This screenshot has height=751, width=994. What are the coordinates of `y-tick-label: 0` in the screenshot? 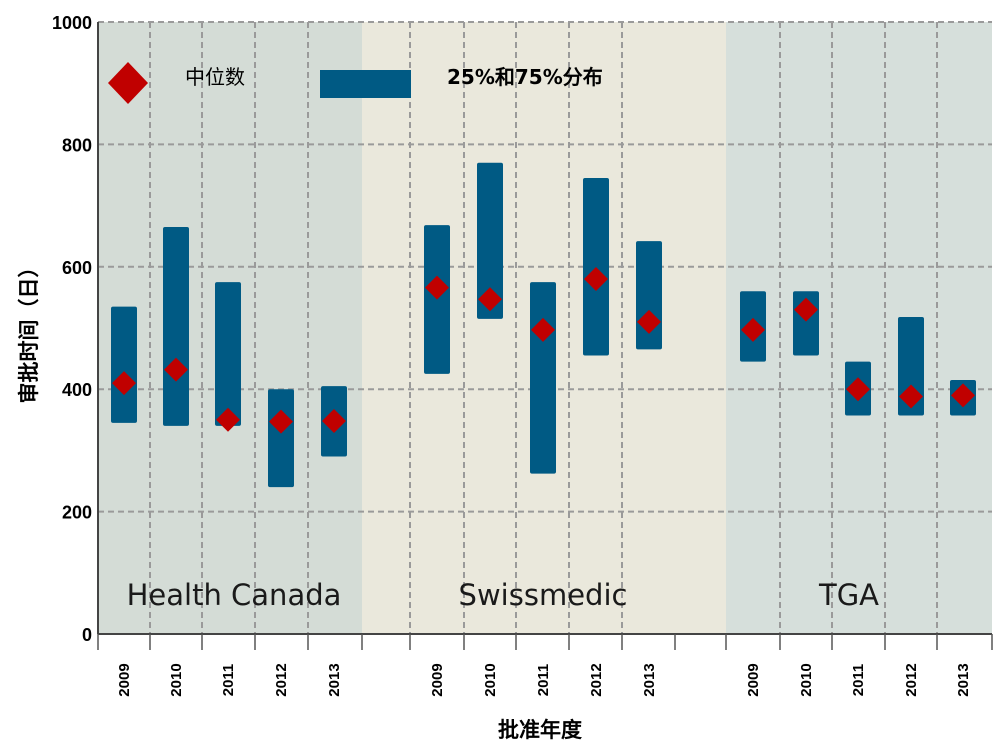 It's located at (87, 635).